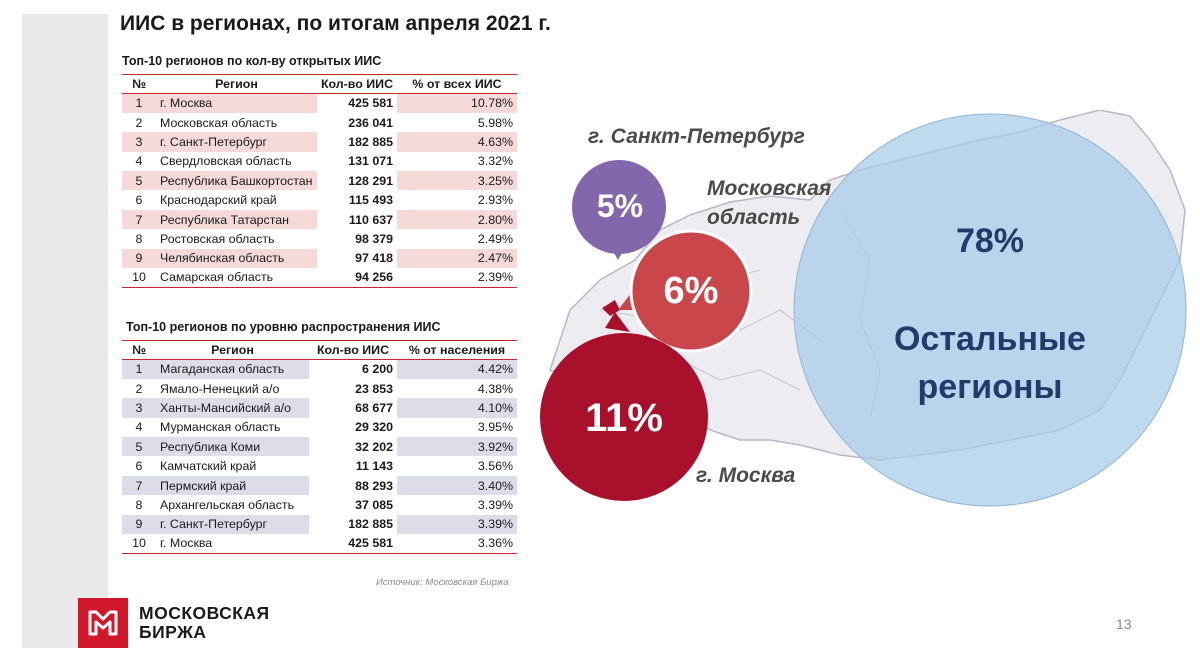 The height and width of the screenshot is (667, 1200). What do you see at coordinates (353, 505) in the screenshot?
I see `cell-count: 37 085` at bounding box center [353, 505].